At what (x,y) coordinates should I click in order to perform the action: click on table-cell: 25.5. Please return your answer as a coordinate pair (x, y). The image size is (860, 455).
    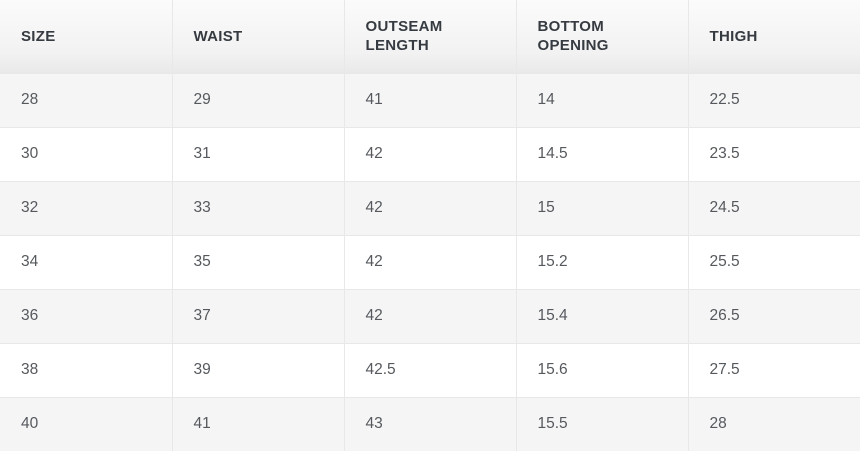
    Looking at the image, I should click on (773, 262).